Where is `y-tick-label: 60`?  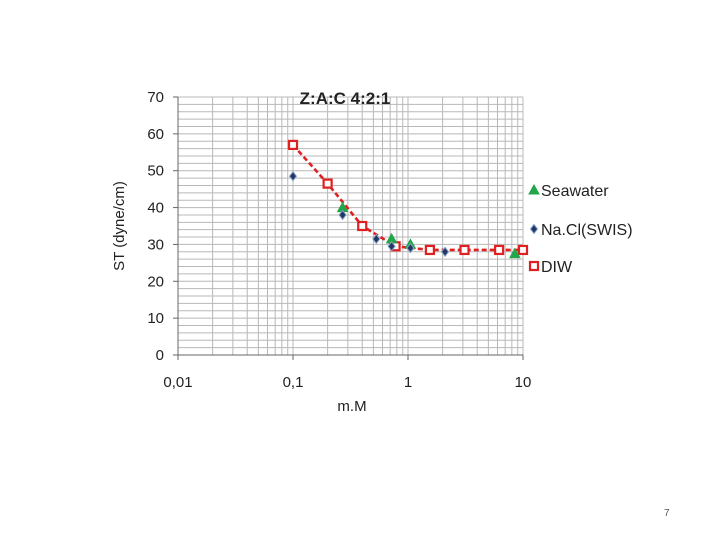 y-tick-label: 60 is located at coordinates (155, 134).